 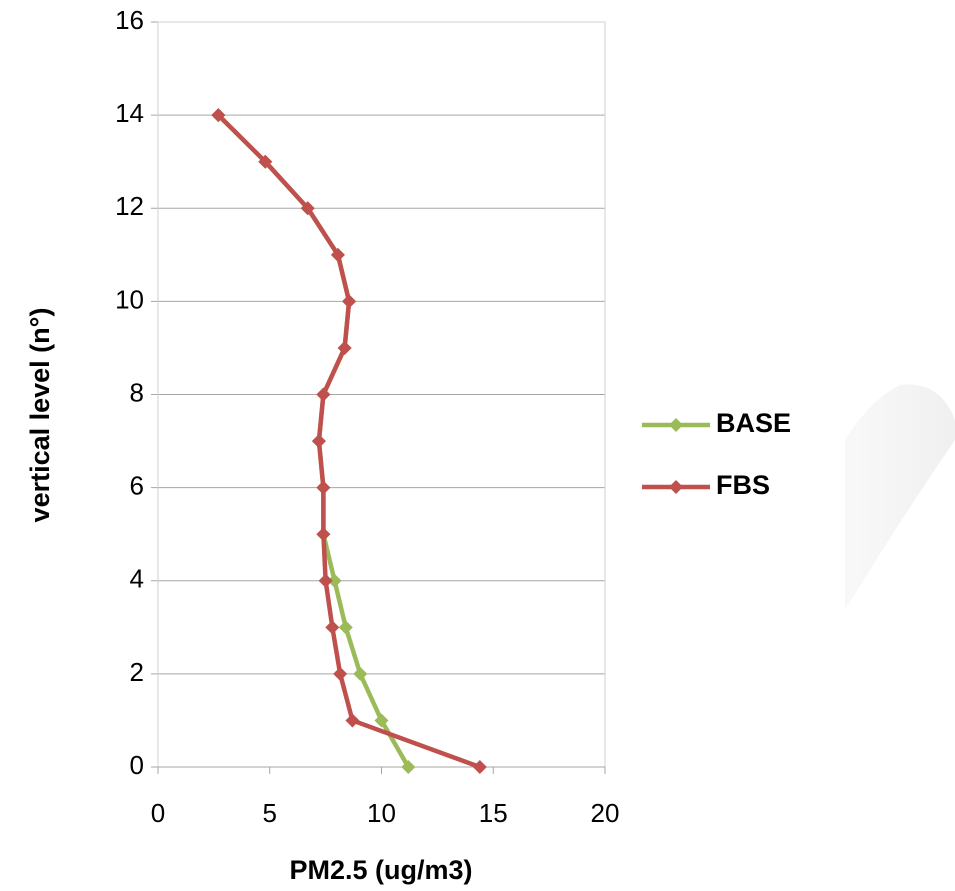 I want to click on y-tick-label: 14, so click(x=129, y=113).